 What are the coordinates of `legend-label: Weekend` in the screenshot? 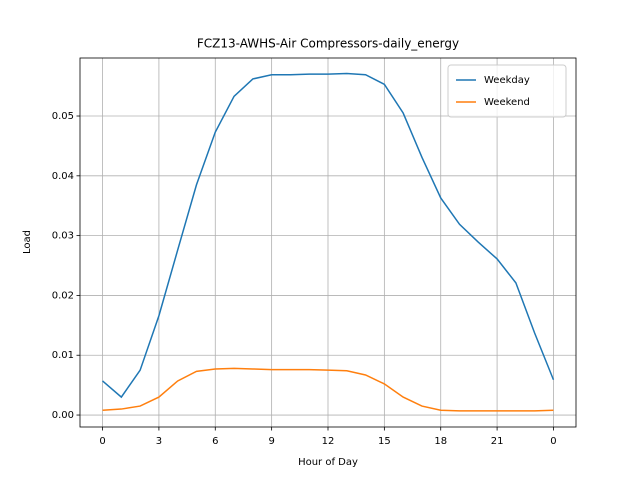 It's located at (507, 102).